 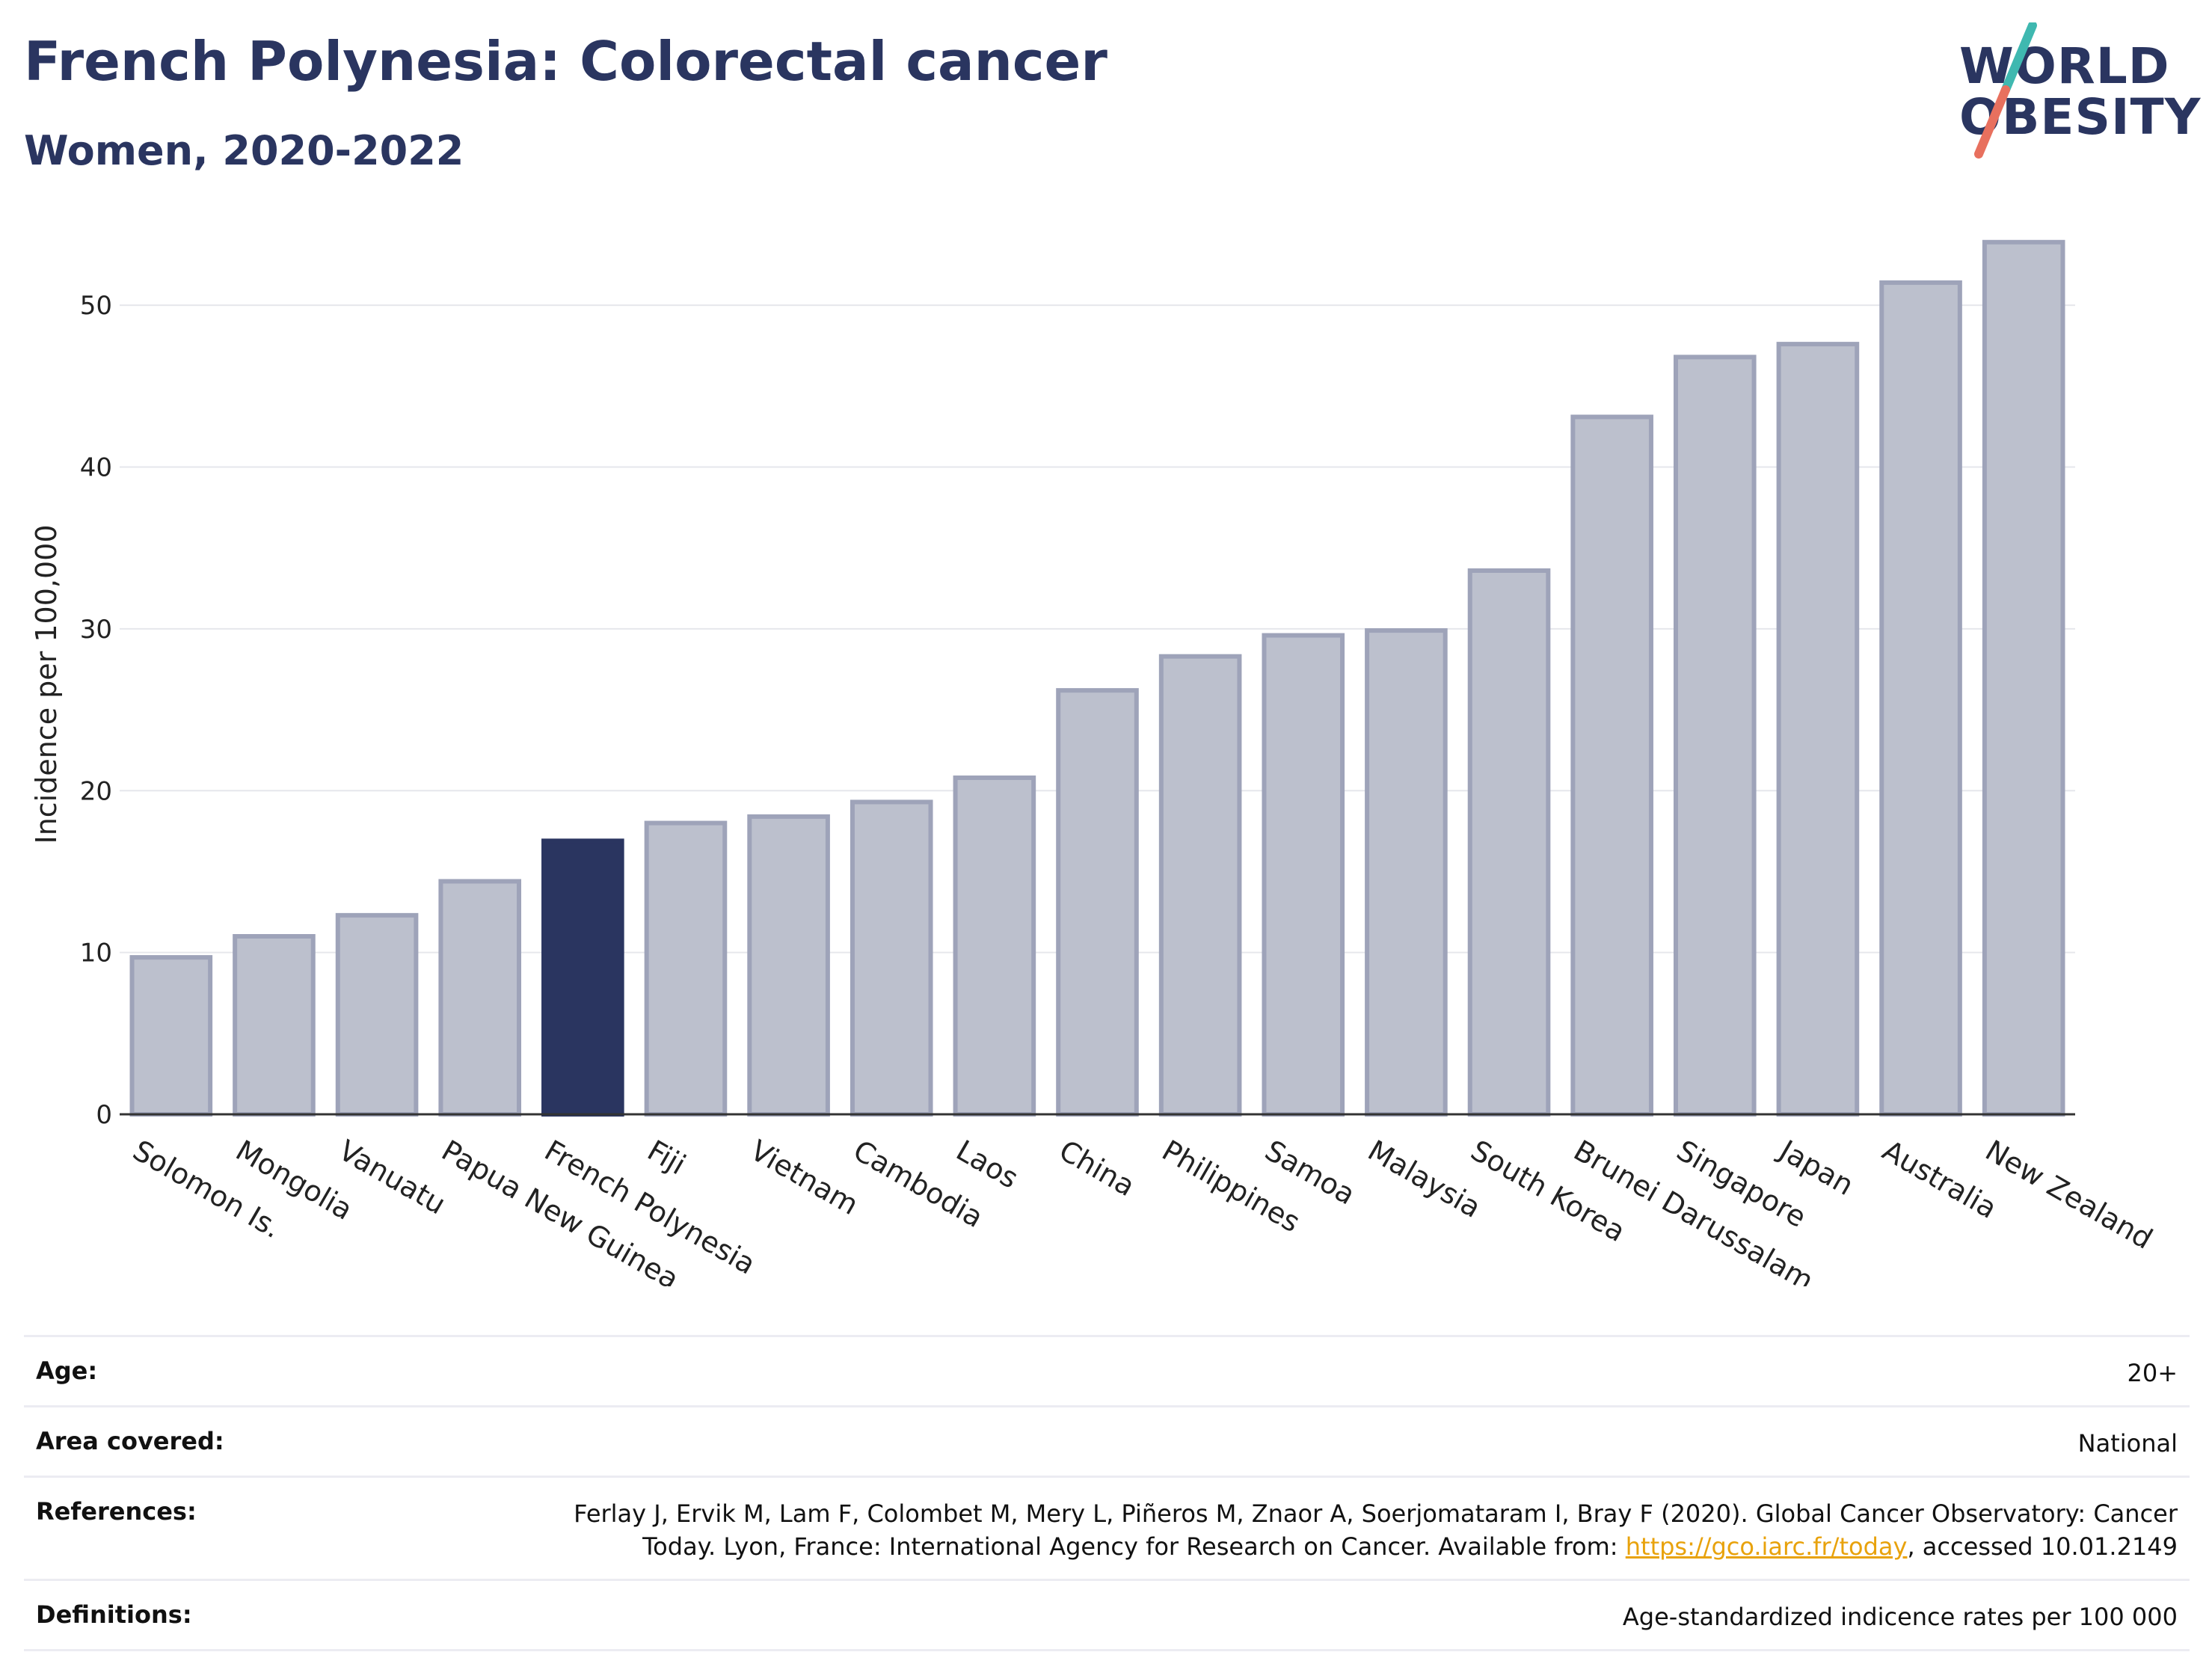 What do you see at coordinates (96, 630) in the screenshot?
I see `y-tick-label: 30` at bounding box center [96, 630].